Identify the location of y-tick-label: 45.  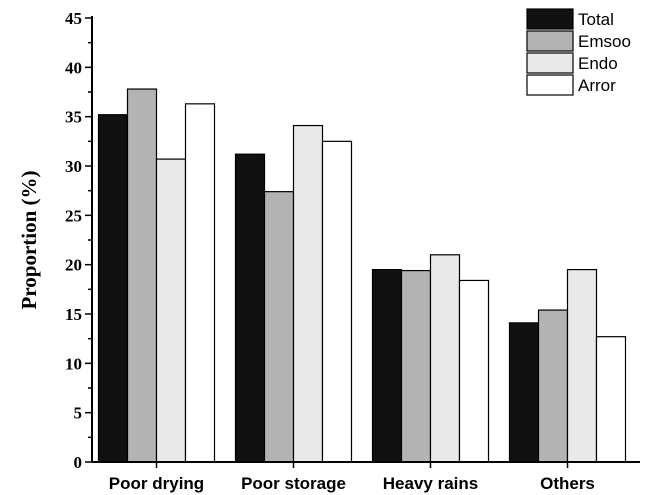
(73, 18).